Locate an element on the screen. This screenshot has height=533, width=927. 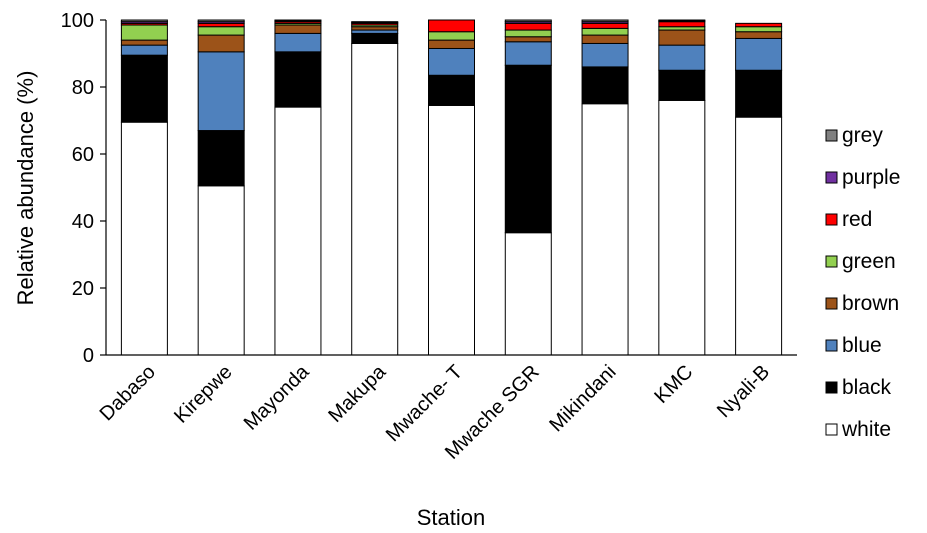
legend-label-white: white is located at coordinates (866, 429).